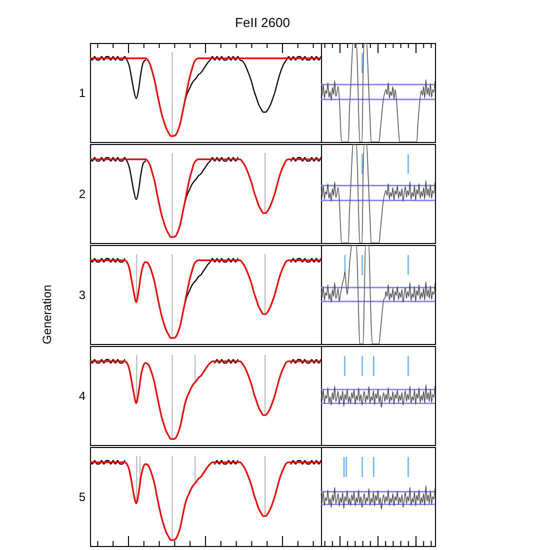  I want to click on y-axis-title: 1, so click(82, 93).